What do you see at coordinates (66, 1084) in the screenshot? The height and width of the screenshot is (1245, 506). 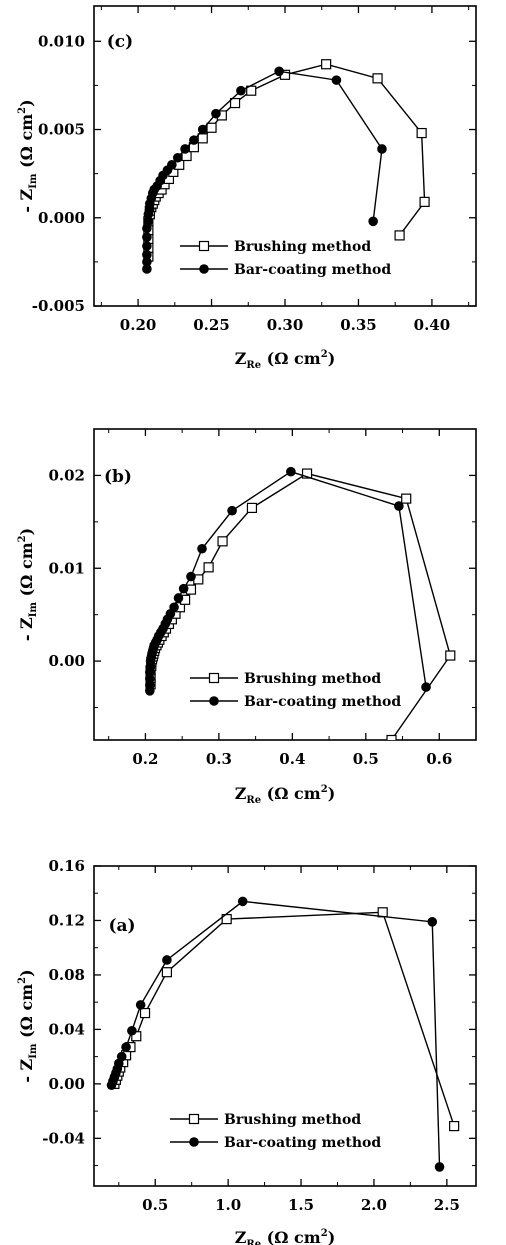 I see `y-tick-label: 0.00` at bounding box center [66, 1084].